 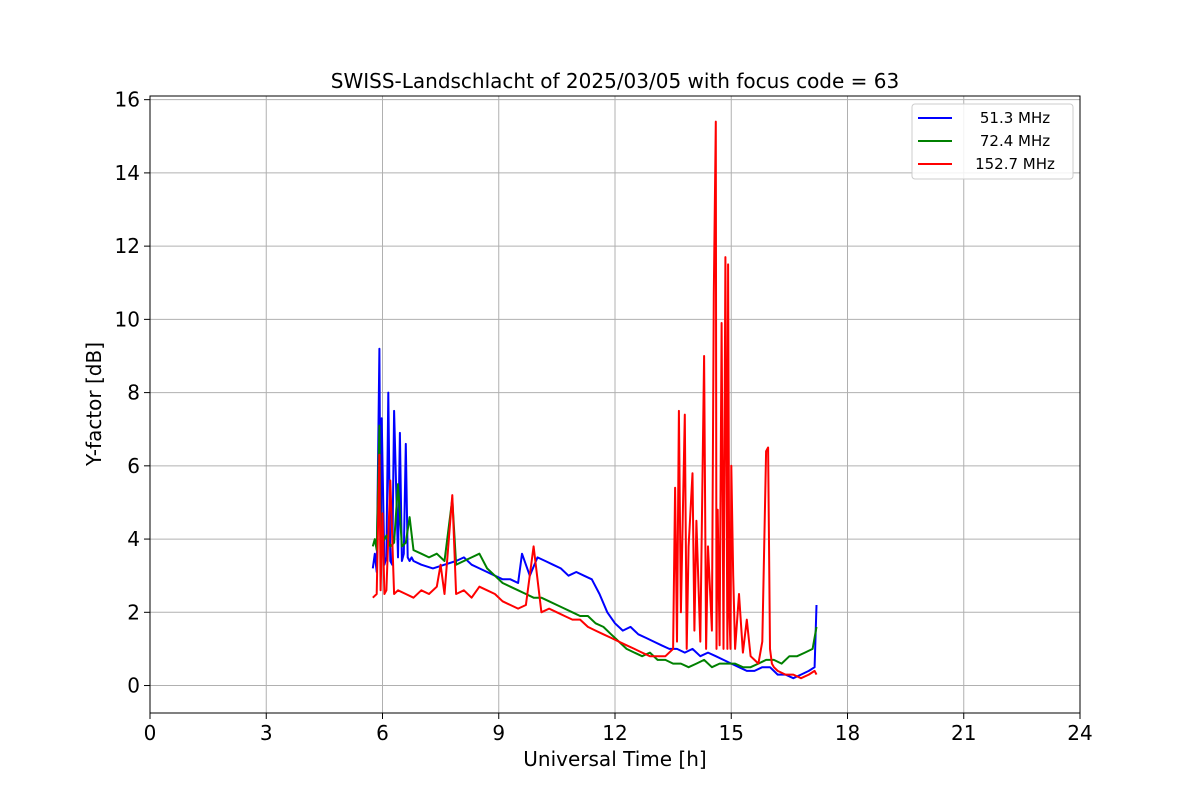 What do you see at coordinates (133, 686) in the screenshot?
I see `y-tick-label: 0` at bounding box center [133, 686].